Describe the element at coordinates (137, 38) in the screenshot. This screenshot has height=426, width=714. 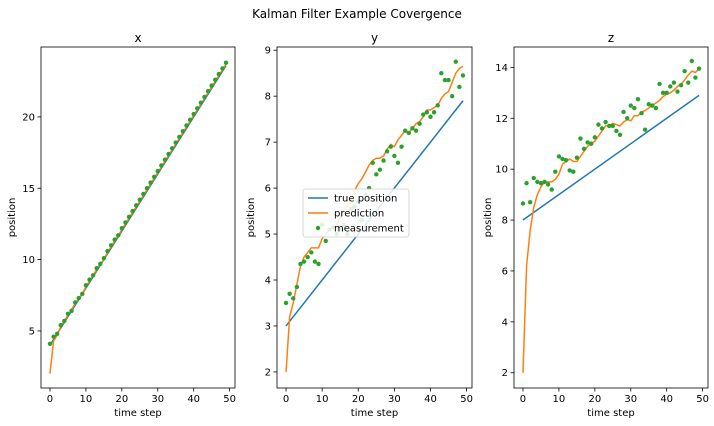
I see `panel-title: x` at that location.